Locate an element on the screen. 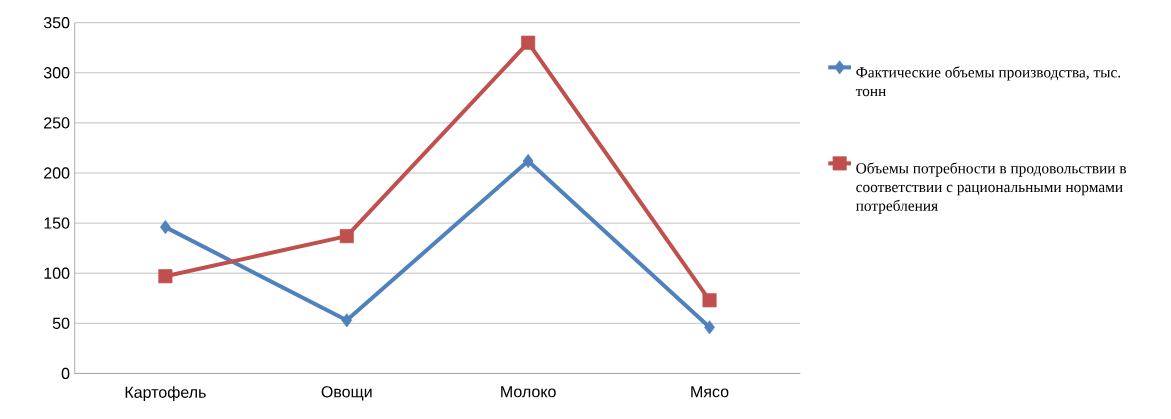 The height and width of the screenshot is (419, 1171). x-tick-label: Молоко is located at coordinates (528, 392).